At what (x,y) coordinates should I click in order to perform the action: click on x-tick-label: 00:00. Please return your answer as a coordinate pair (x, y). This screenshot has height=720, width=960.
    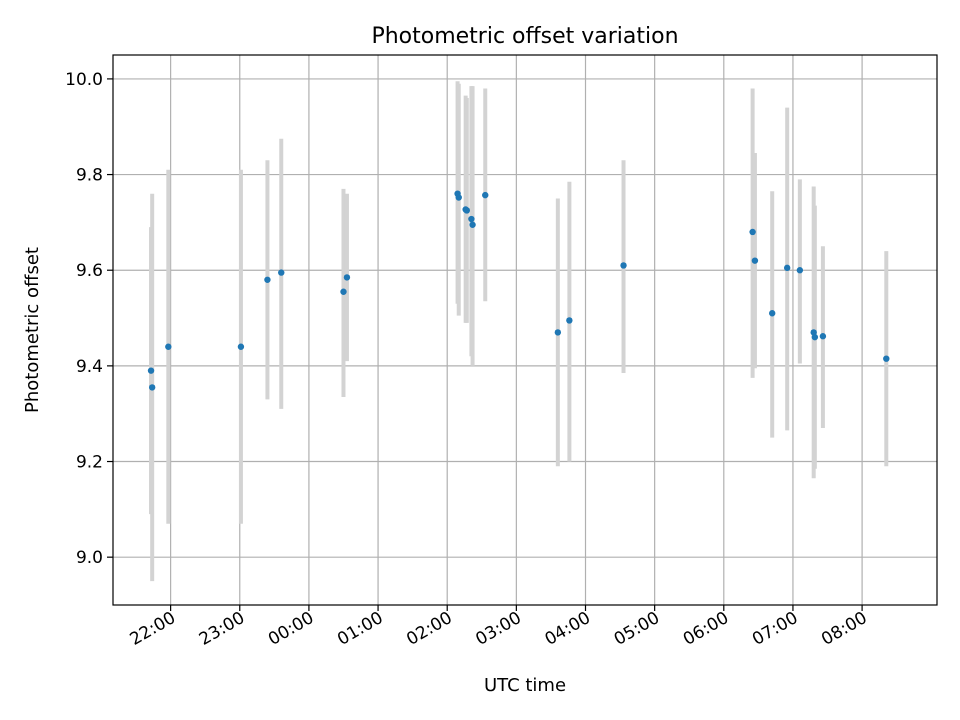
    Looking at the image, I should click on (291, 629).